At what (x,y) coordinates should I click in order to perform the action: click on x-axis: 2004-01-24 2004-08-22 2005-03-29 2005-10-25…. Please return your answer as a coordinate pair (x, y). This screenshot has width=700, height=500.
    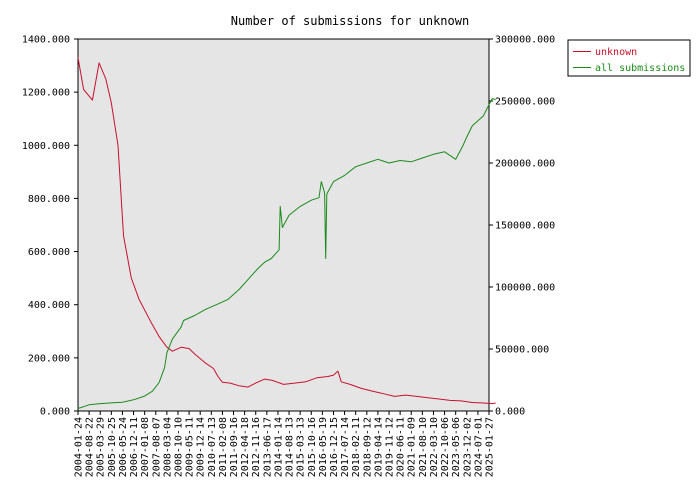
    Looking at the image, I should click on (285, 444).